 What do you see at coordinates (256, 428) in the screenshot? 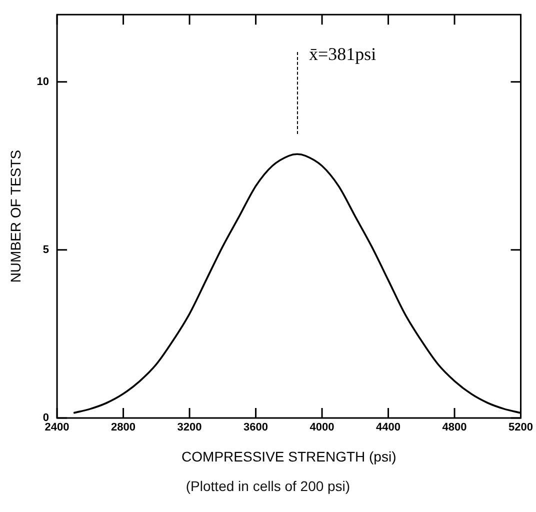
I see `x-tick-label: 3600` at bounding box center [256, 428].